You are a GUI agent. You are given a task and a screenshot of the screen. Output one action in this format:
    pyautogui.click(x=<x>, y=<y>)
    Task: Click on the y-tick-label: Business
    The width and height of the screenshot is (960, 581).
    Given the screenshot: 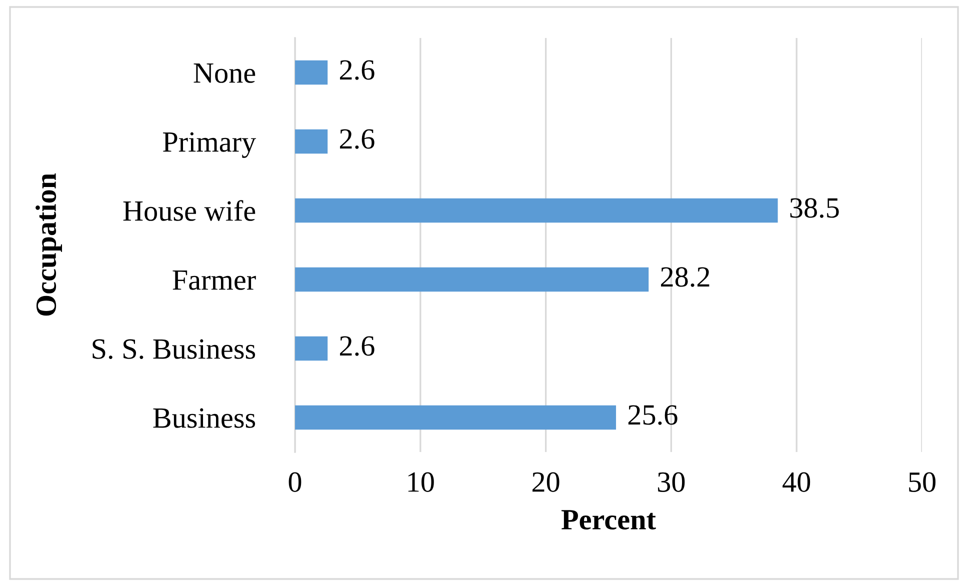 What is the action you would take?
    pyautogui.click(x=204, y=418)
    